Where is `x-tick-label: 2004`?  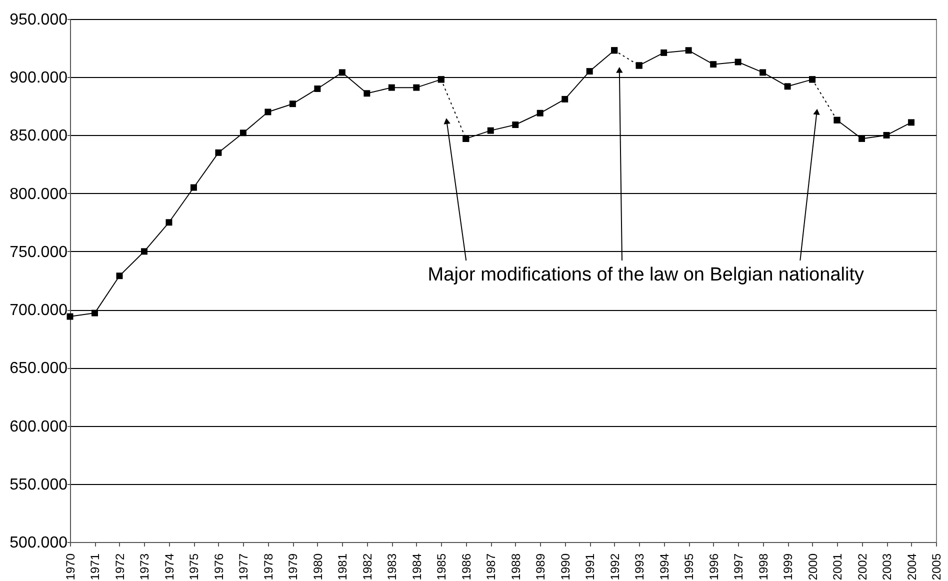 x-tick-label: 2004 is located at coordinates (911, 566).